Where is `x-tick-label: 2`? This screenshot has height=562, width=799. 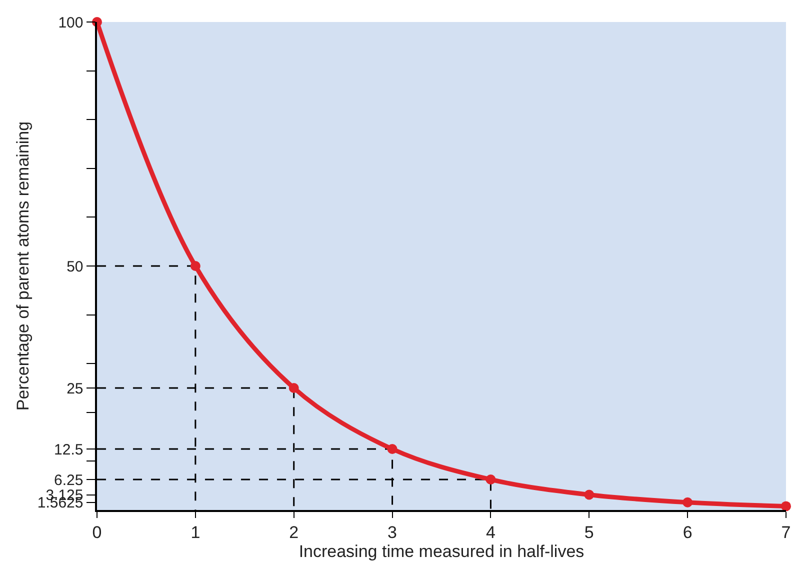
x-tick-label: 2 is located at coordinates (294, 532).